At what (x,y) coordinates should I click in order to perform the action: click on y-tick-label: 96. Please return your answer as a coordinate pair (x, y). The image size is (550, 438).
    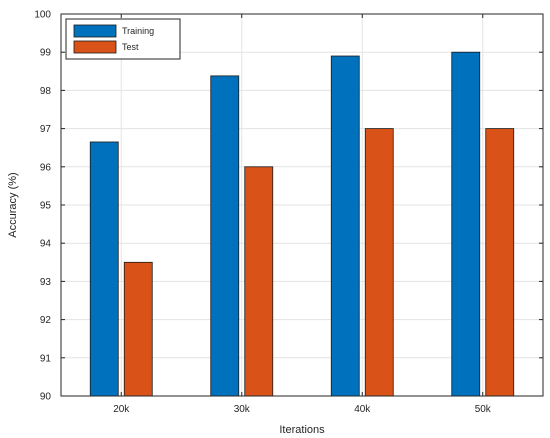
    Looking at the image, I should click on (46, 167).